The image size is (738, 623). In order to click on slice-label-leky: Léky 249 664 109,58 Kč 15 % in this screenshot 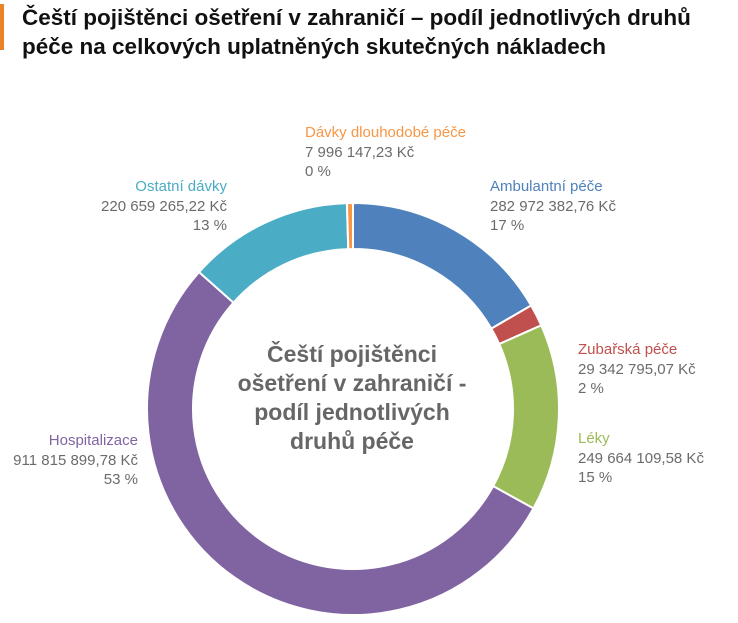, I will do `click(641, 458)`.